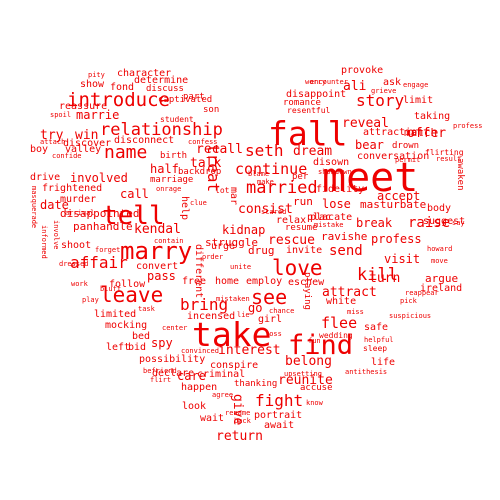 Image resolution: width=500 pixels, height=500 pixels. What do you see at coordinates (233, 299) in the screenshot?
I see `word-mistaken: mistaken` at bounding box center [233, 299].